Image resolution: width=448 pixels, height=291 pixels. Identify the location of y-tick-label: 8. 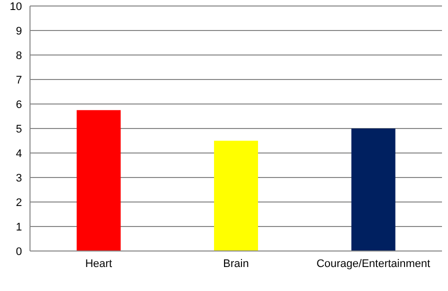
(19, 56).